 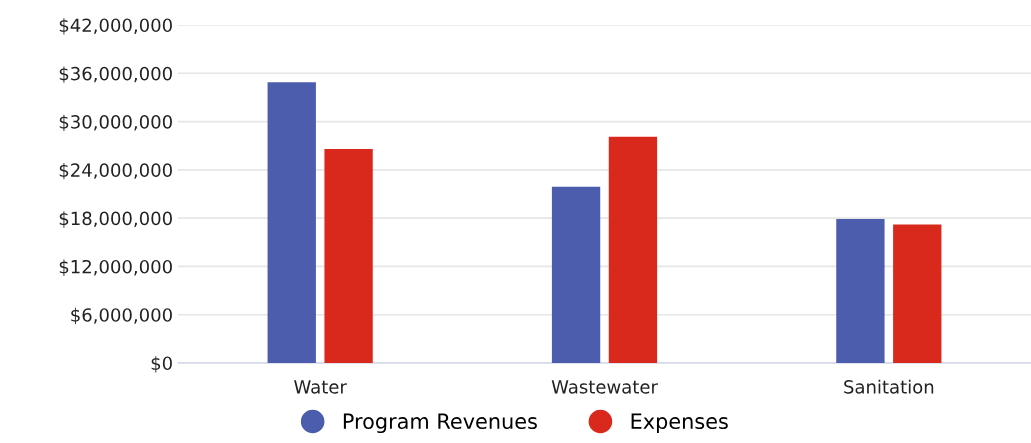 I want to click on x-tick-label: Sanitation, so click(x=889, y=386).